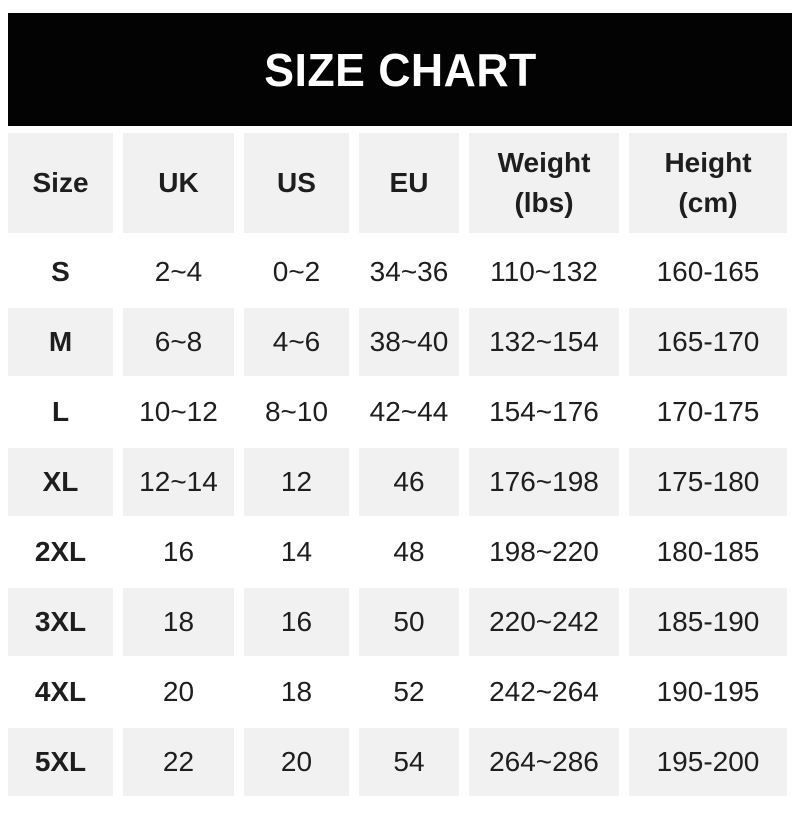  What do you see at coordinates (409, 342) in the screenshot?
I see `table-cell-eu: 38~40` at bounding box center [409, 342].